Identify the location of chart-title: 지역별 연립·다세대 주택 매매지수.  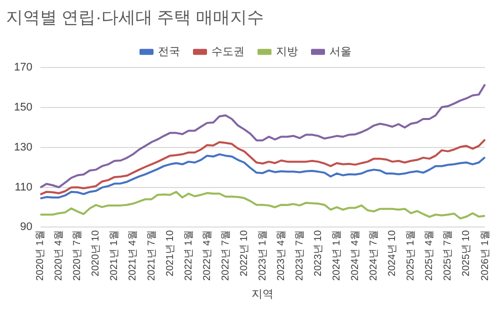
(135, 17).